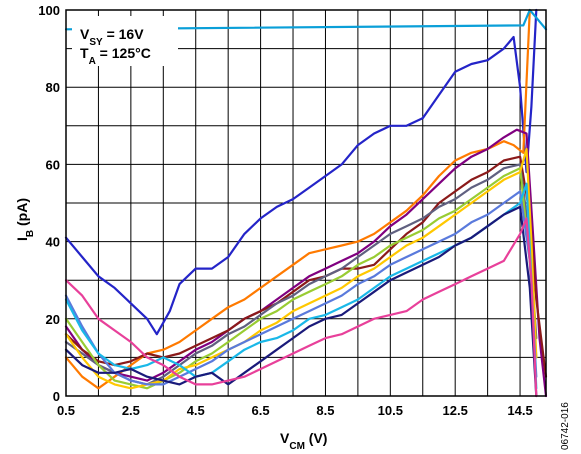 The image size is (581, 454). What do you see at coordinates (261, 410) in the screenshot?
I see `x-tick-label: 6.5` at bounding box center [261, 410].